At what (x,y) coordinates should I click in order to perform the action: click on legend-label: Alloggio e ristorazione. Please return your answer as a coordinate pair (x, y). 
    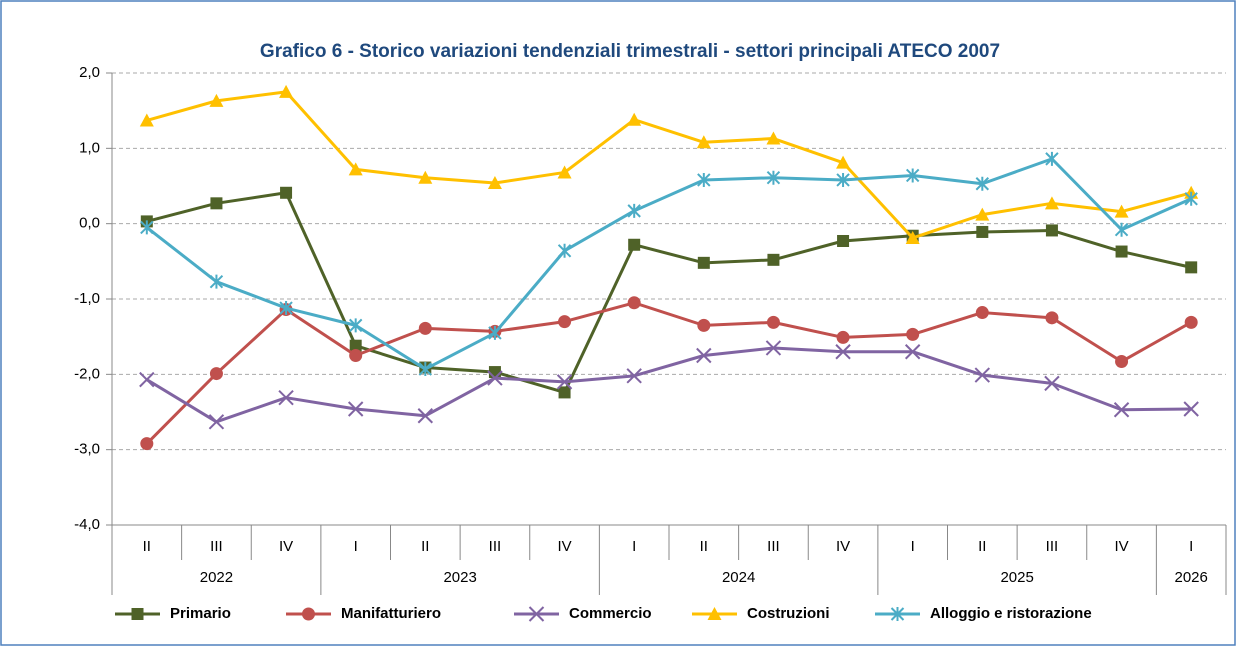
    Looking at the image, I should click on (1011, 613).